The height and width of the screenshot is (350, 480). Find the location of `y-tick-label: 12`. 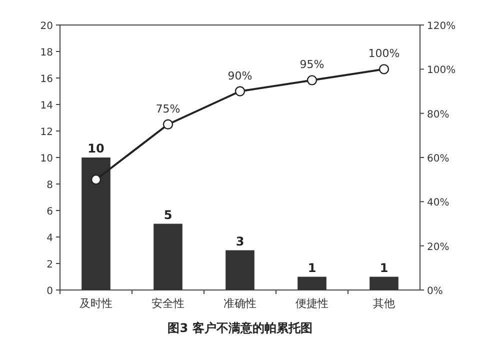

y-tick-label: 12 is located at coordinates (46, 132).